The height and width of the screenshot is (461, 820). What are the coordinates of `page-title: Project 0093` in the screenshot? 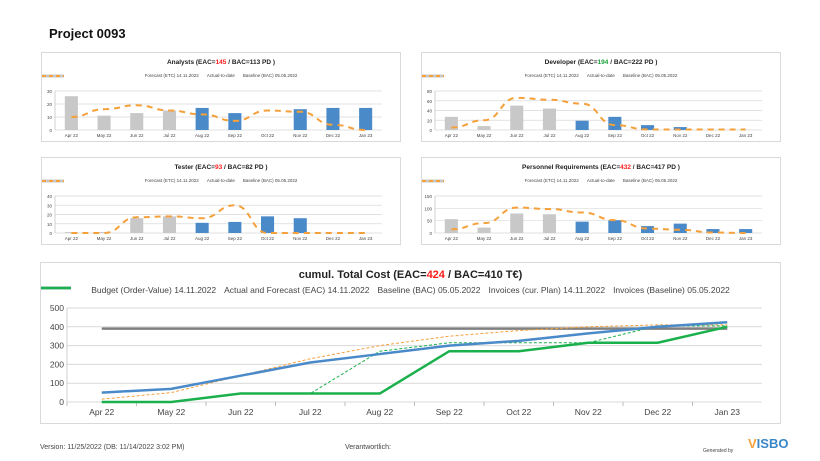 It's located at (87, 33).